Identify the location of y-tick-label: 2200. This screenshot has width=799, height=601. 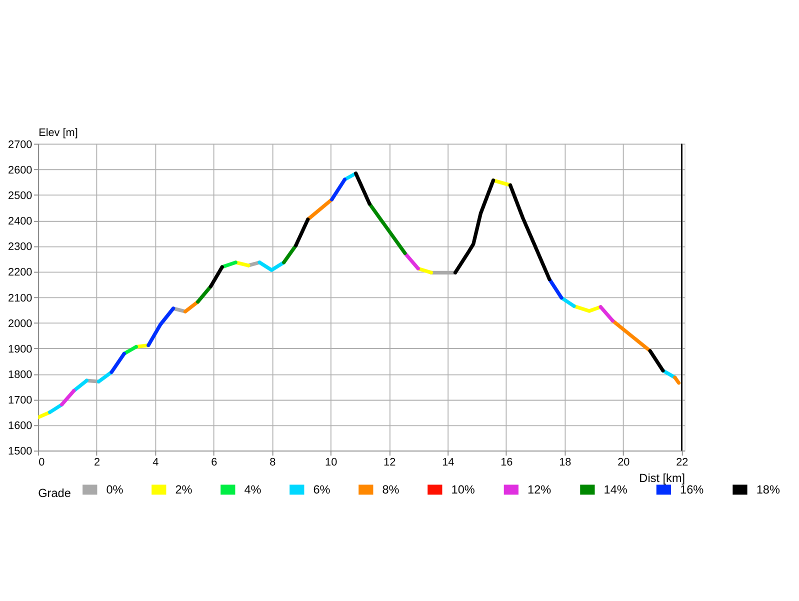
(20, 272).